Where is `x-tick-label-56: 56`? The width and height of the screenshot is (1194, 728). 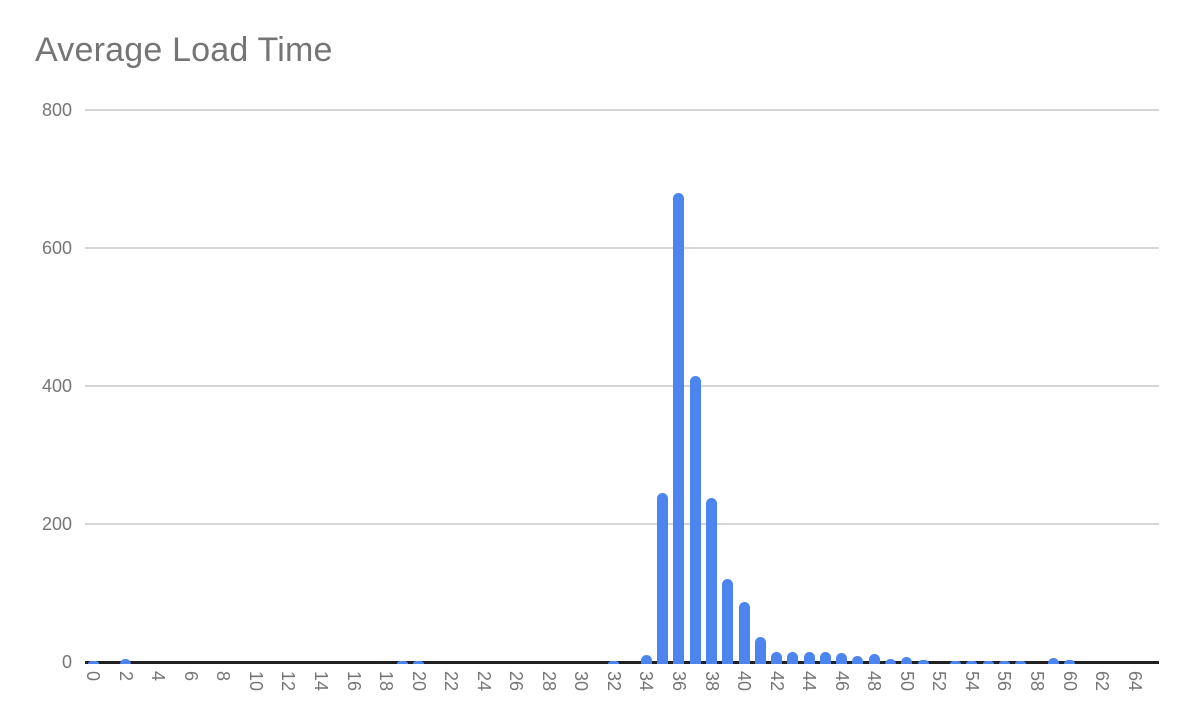 x-tick-label-56: 56 is located at coordinates (1004, 681).